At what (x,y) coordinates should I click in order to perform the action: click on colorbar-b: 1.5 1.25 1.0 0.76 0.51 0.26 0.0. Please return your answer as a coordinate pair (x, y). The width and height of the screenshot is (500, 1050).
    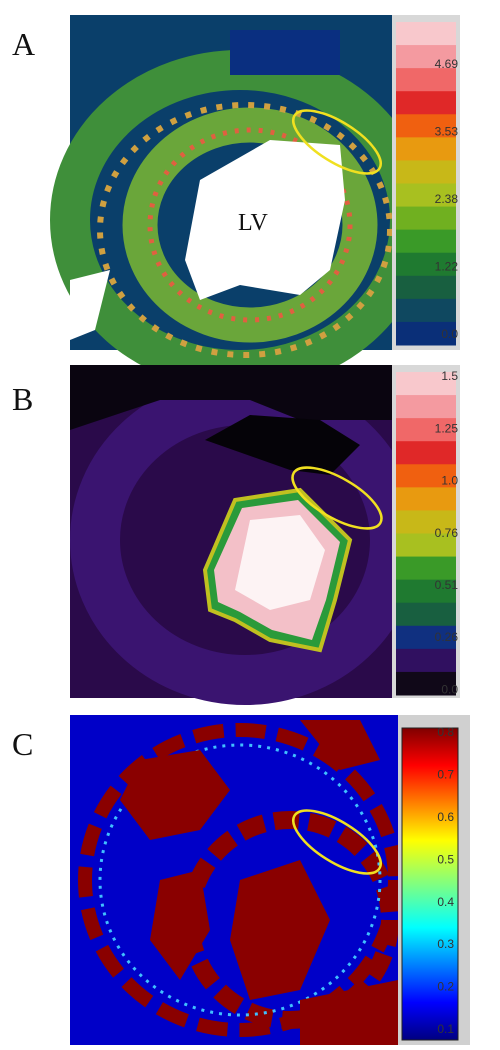
    Looking at the image, I should click on (427, 532).